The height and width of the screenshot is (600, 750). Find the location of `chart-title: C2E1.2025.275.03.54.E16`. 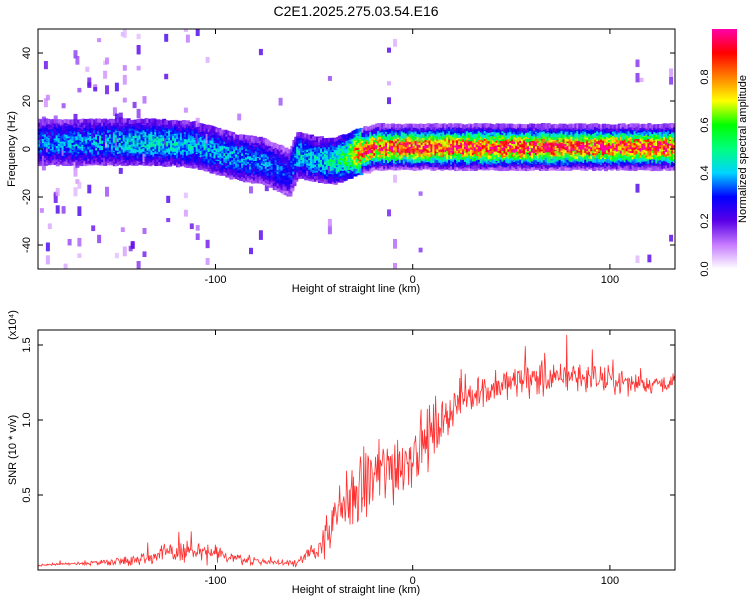

chart-title: C2E1.2025.275.03.54.E16 is located at coordinates (355, 11).